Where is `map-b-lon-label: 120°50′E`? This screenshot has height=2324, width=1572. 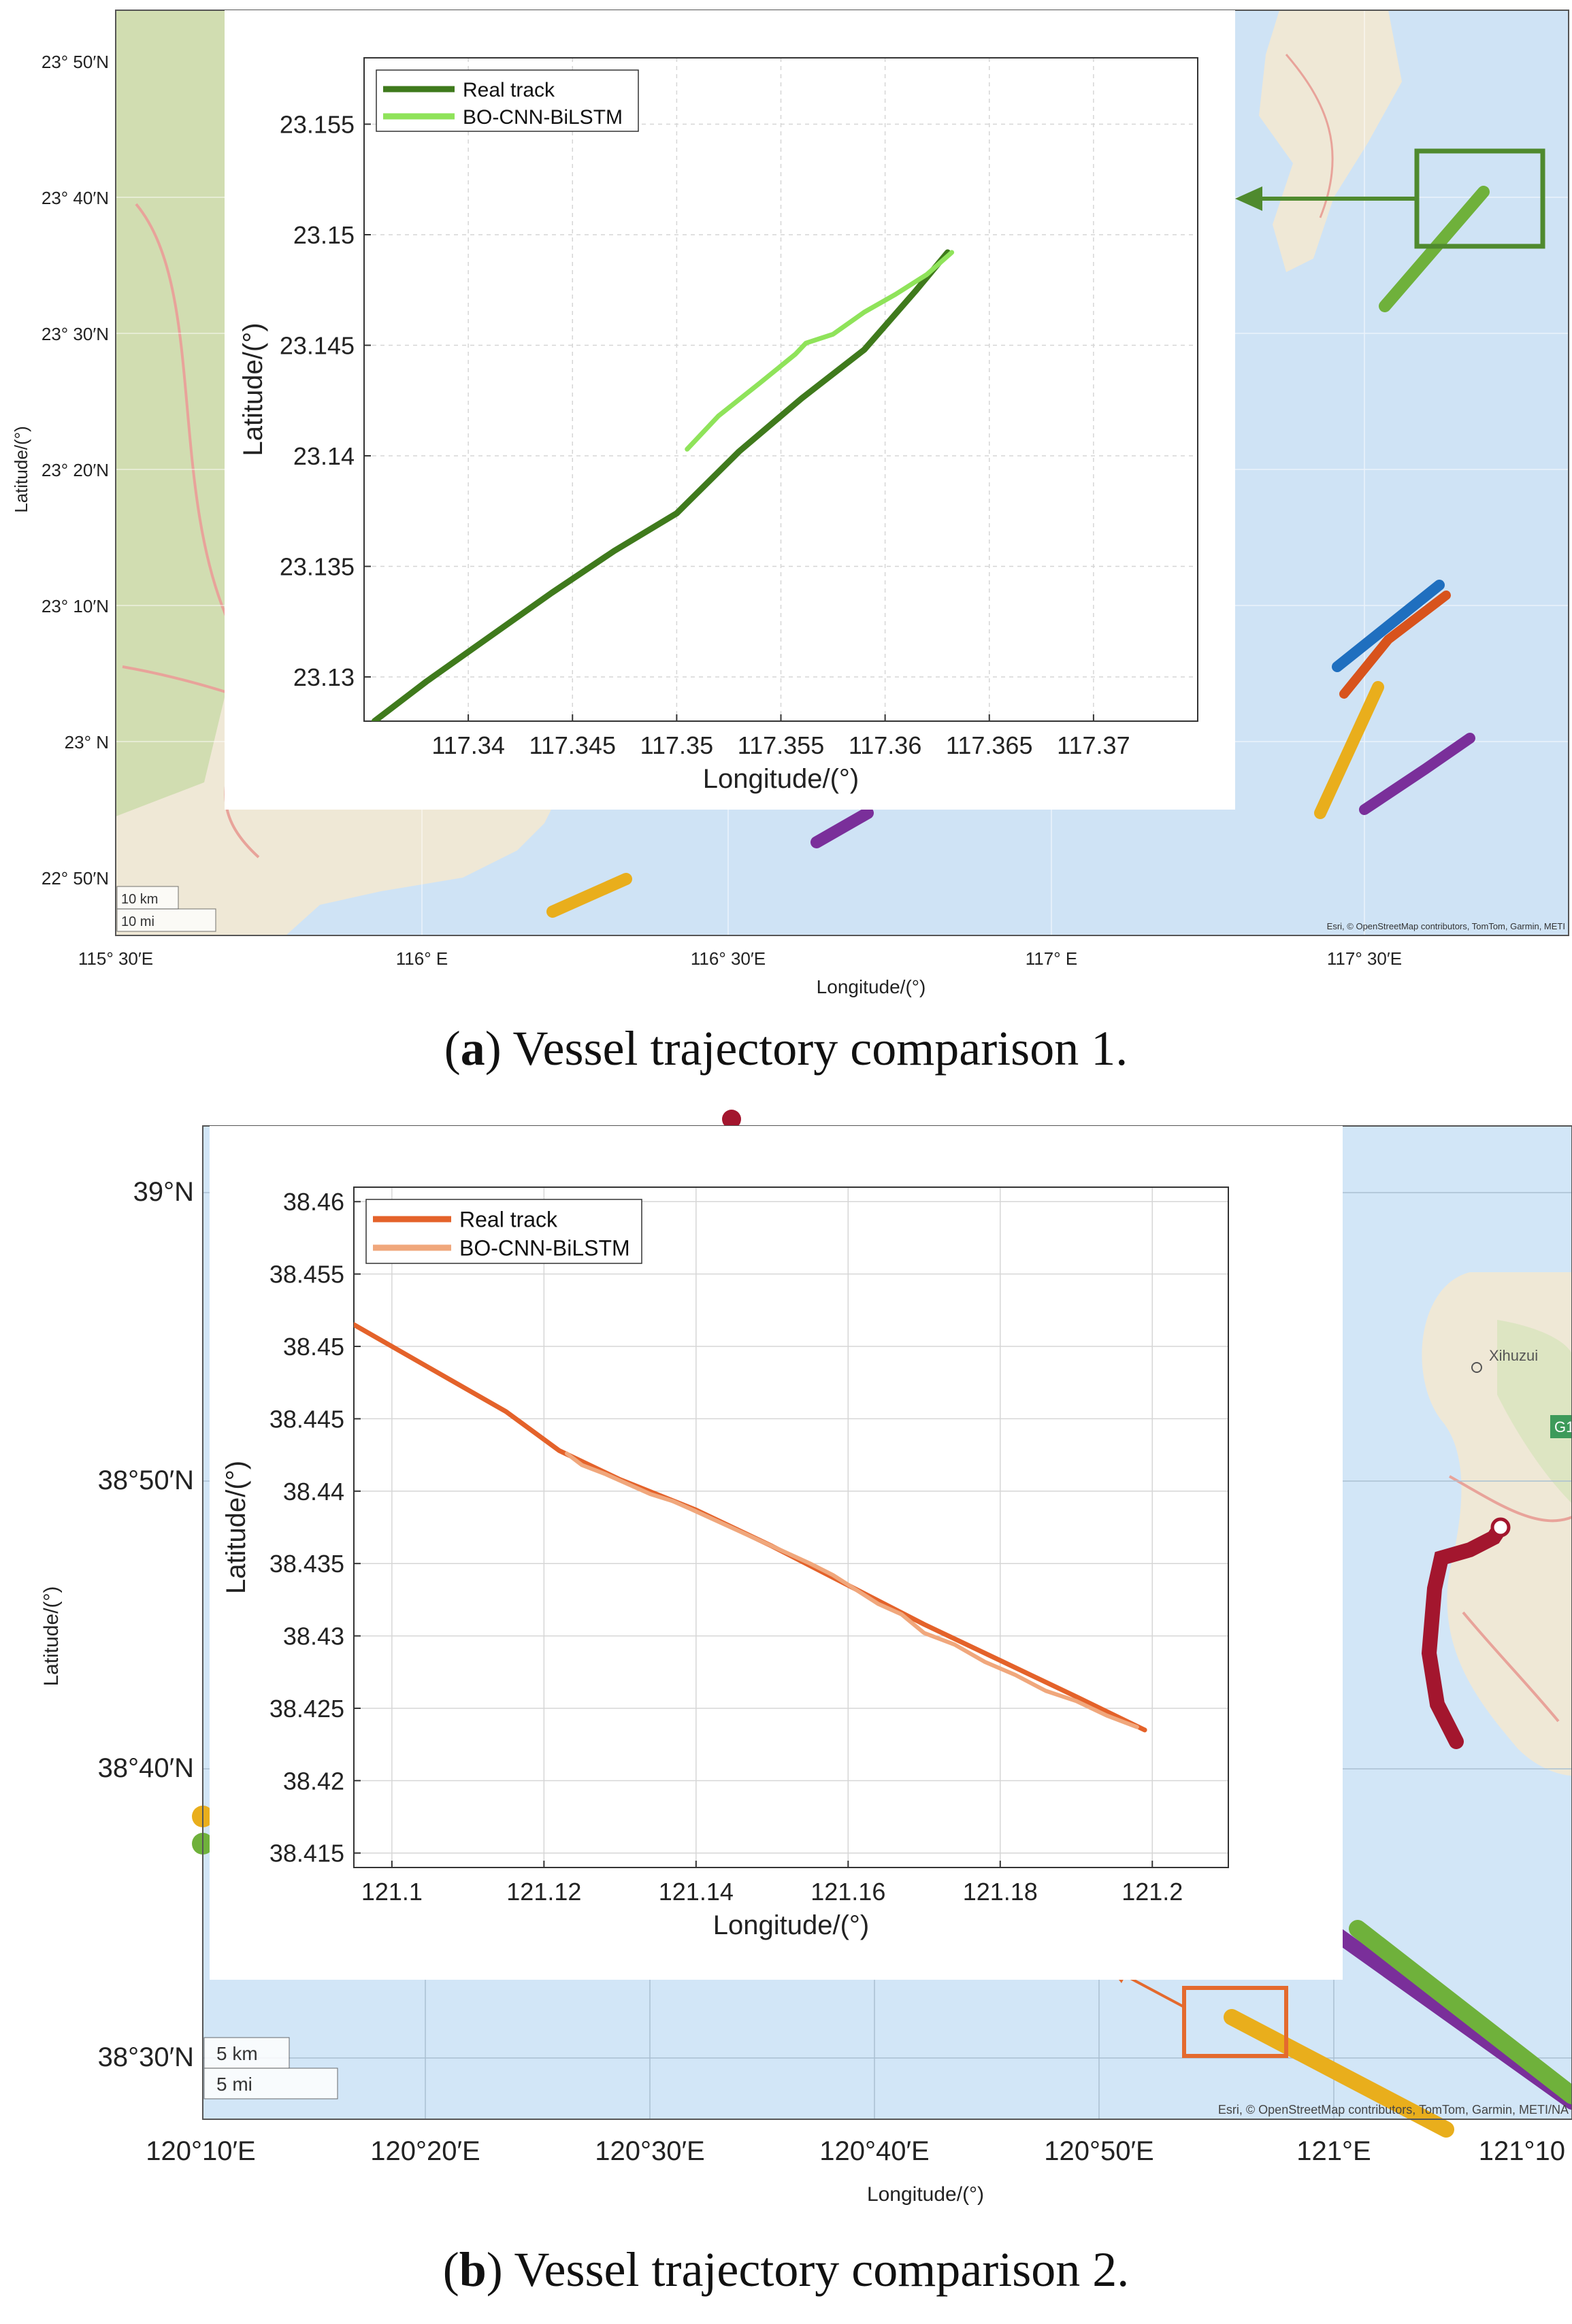
map-b-lon-label: 120°50′E is located at coordinates (1098, 2151).